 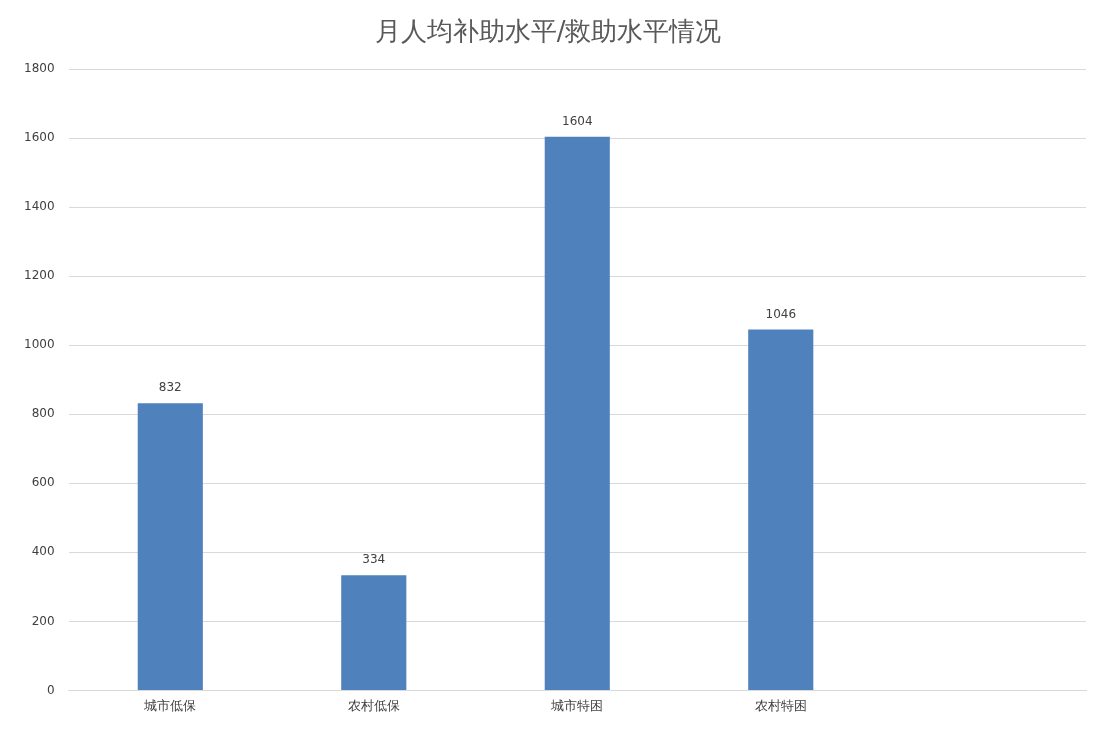 I want to click on y-tick-label: 200, so click(x=43, y=620).